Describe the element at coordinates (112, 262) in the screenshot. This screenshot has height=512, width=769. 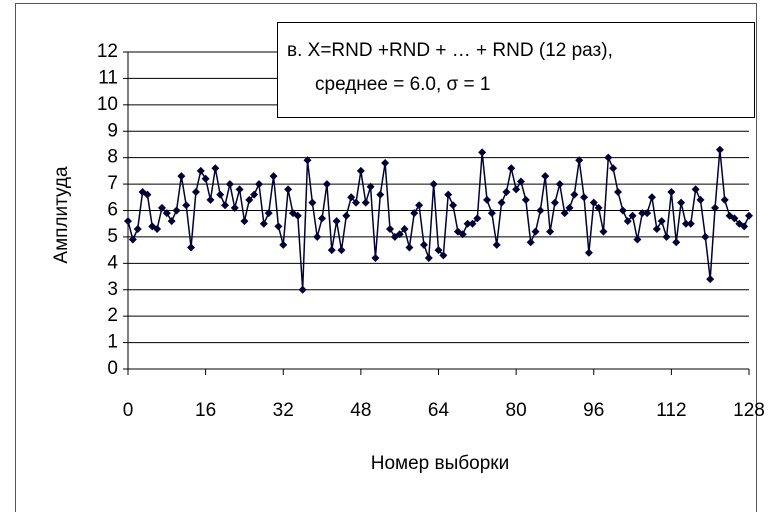
I see `y-tick-label: 4` at that location.